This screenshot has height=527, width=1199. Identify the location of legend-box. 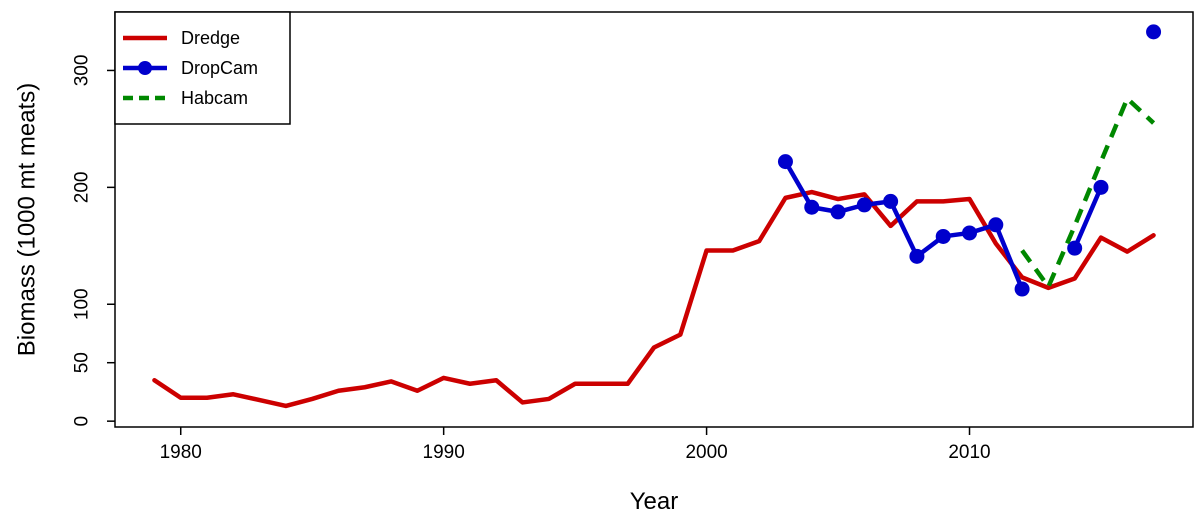
(202, 68).